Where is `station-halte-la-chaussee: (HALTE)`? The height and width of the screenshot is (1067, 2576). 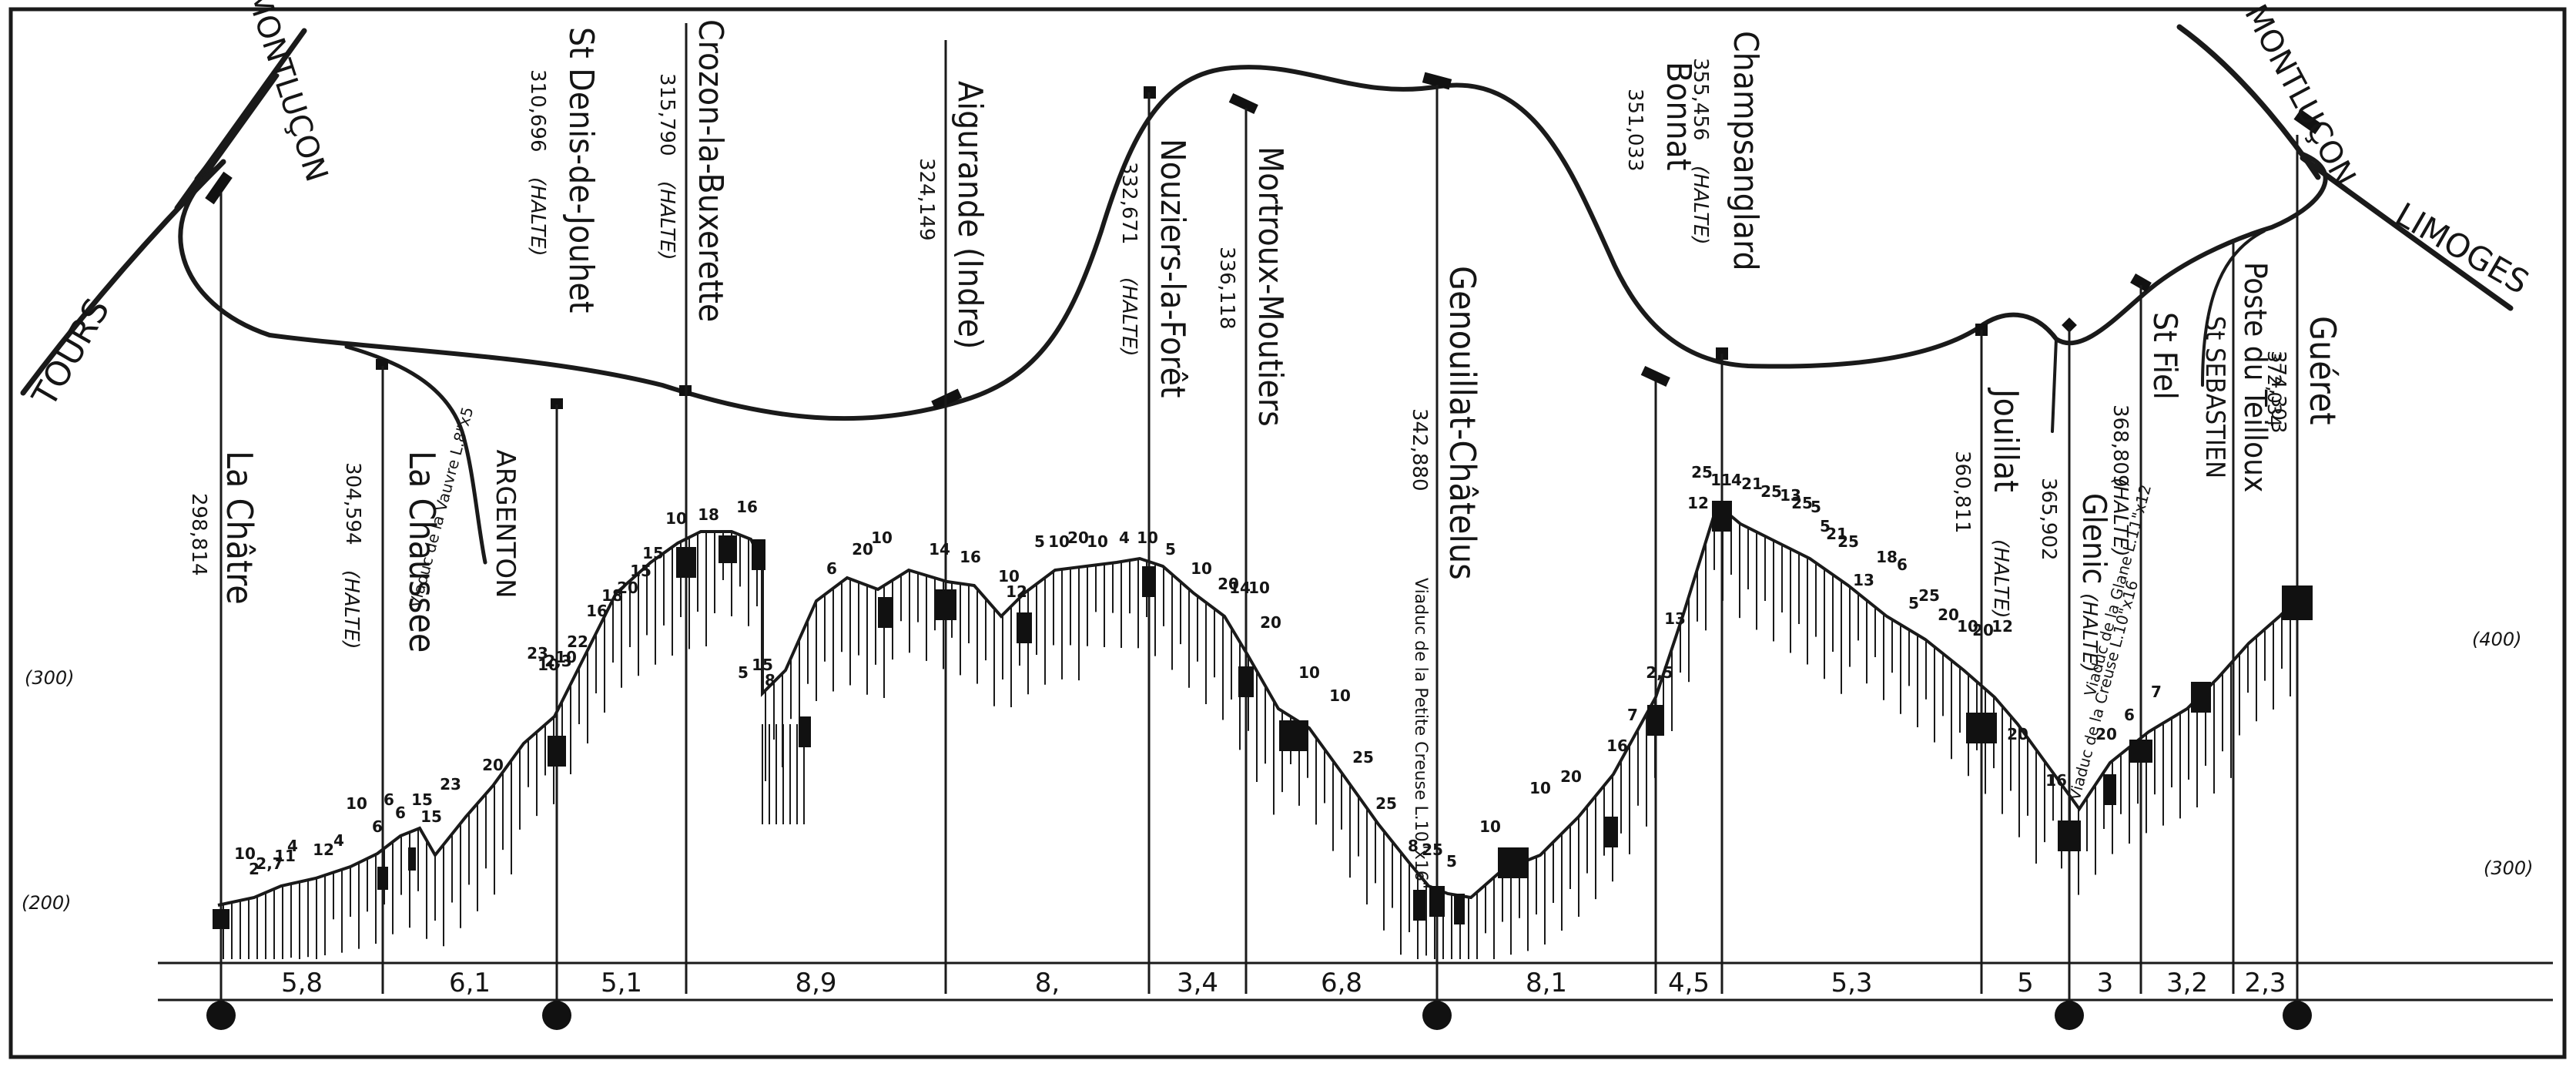 station-halte-la-chaussee: (HALTE) is located at coordinates (352, 609).